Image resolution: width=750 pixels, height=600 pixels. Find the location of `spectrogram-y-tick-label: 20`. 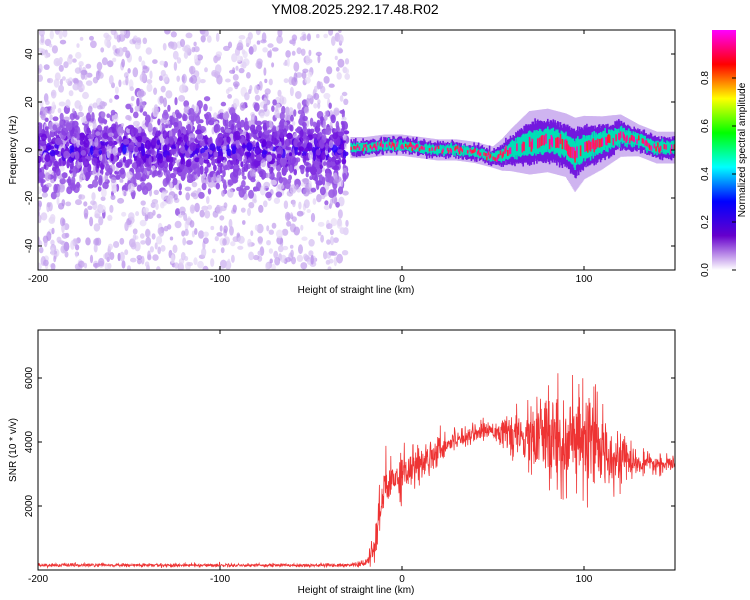

spectrogram-y-tick-label: 20 is located at coordinates (29, 102).